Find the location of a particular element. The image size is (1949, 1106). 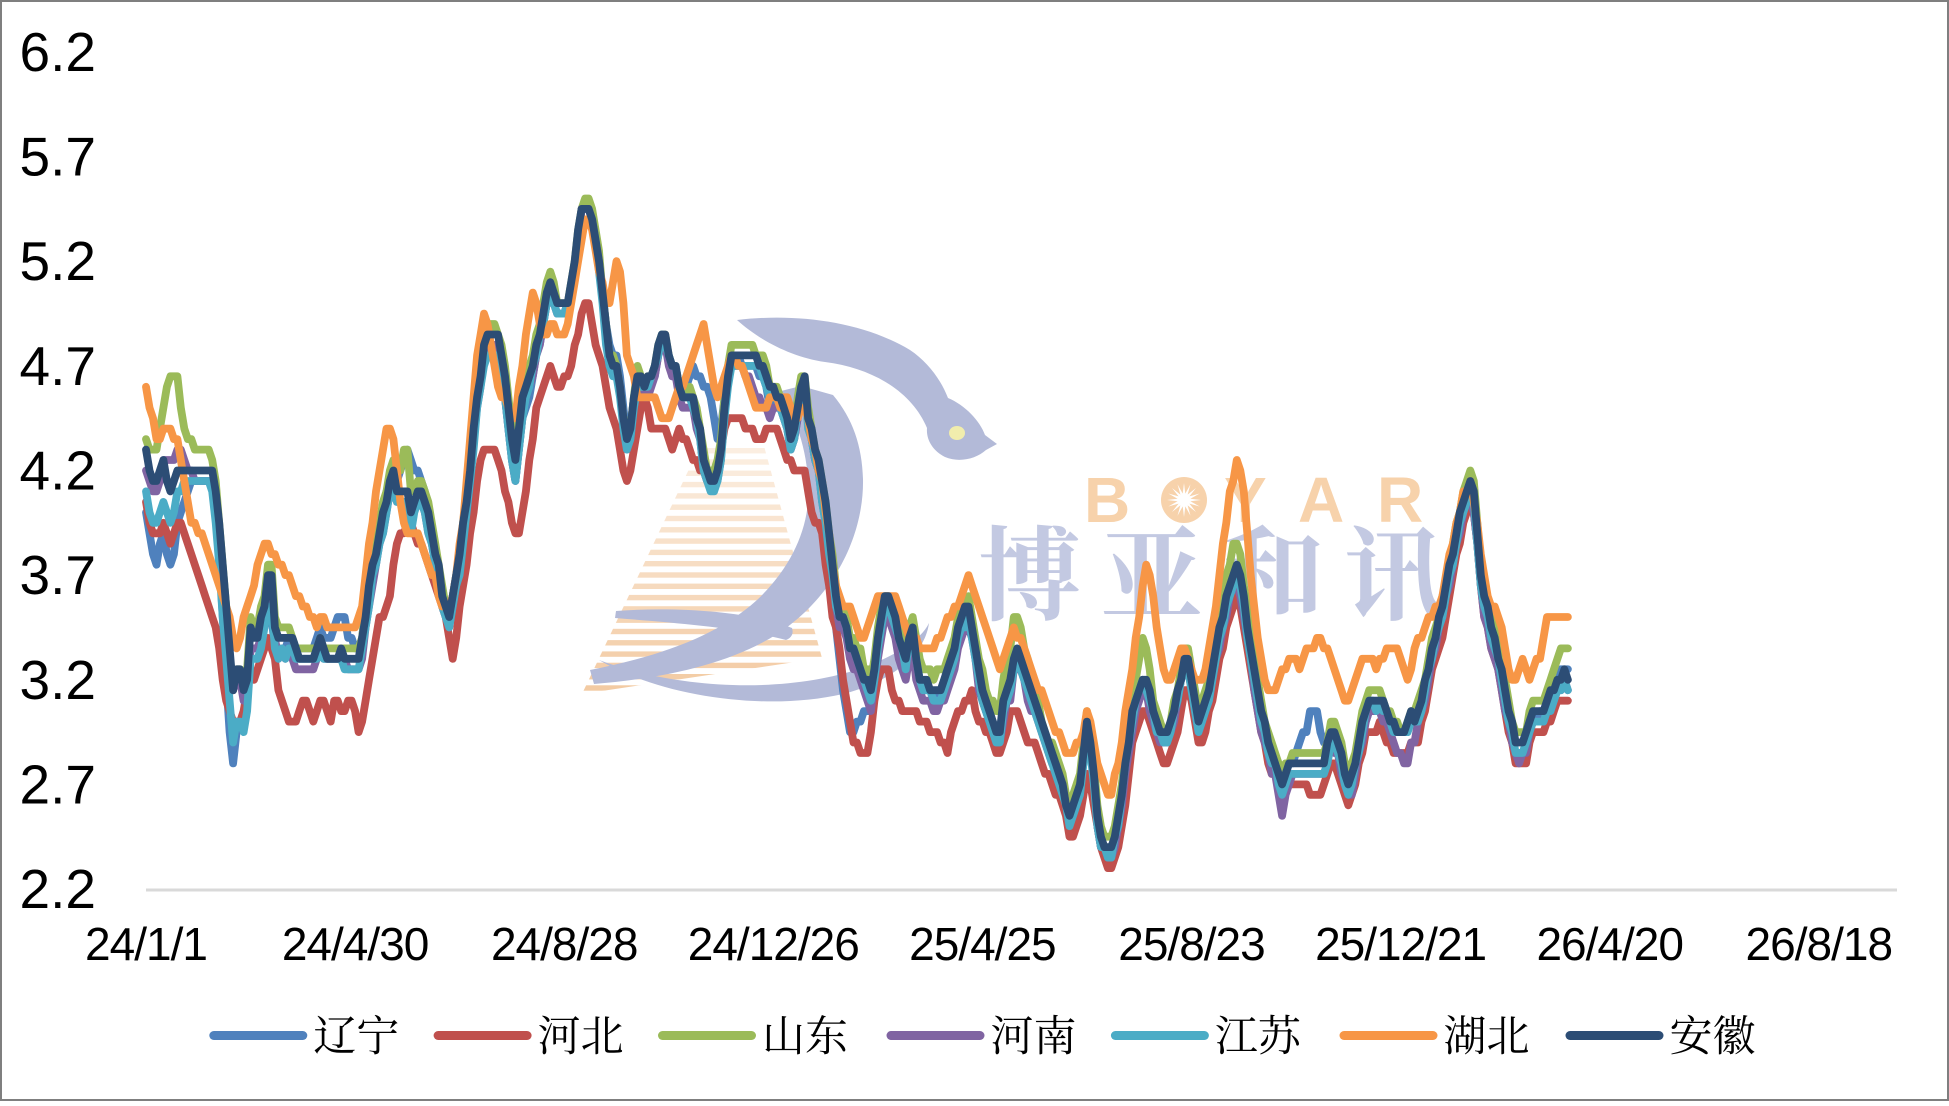

svg-text: B is located at coordinates (1107, 500).